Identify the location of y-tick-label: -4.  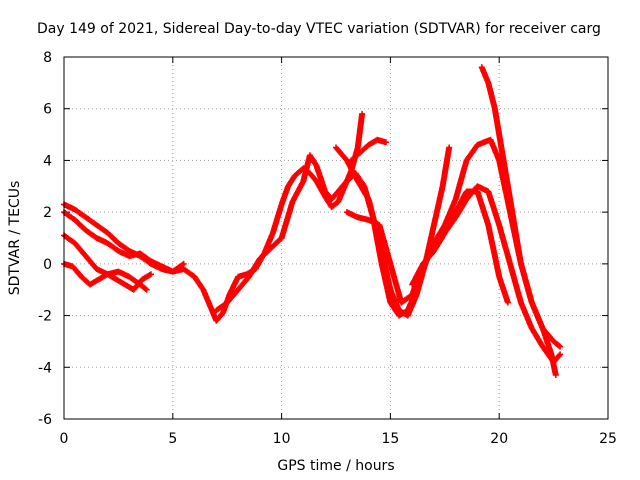
(45, 368).